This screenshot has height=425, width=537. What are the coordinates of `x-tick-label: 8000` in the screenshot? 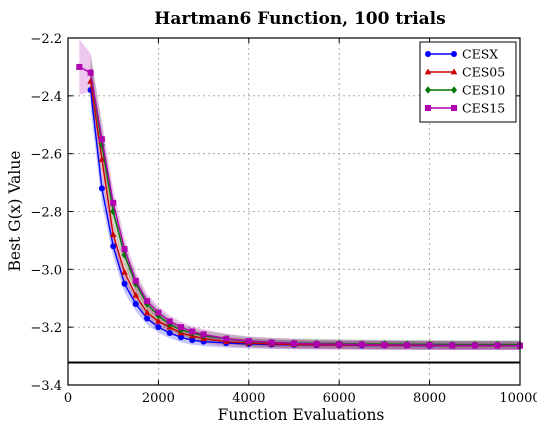 It's located at (429, 398).